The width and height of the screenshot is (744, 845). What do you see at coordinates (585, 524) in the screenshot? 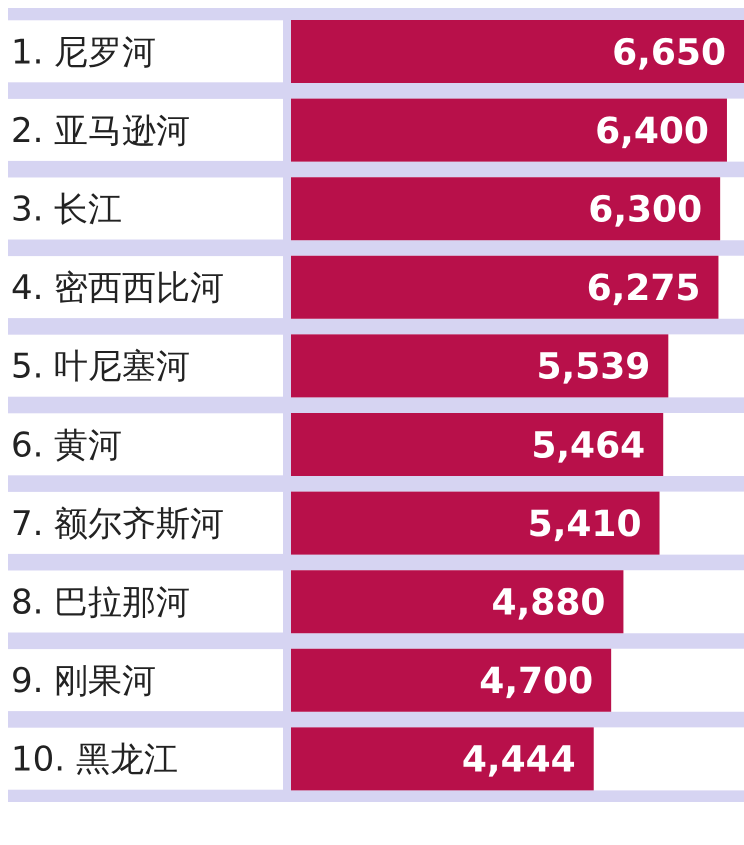
I see `data-label: 5,410` at bounding box center [585, 524].